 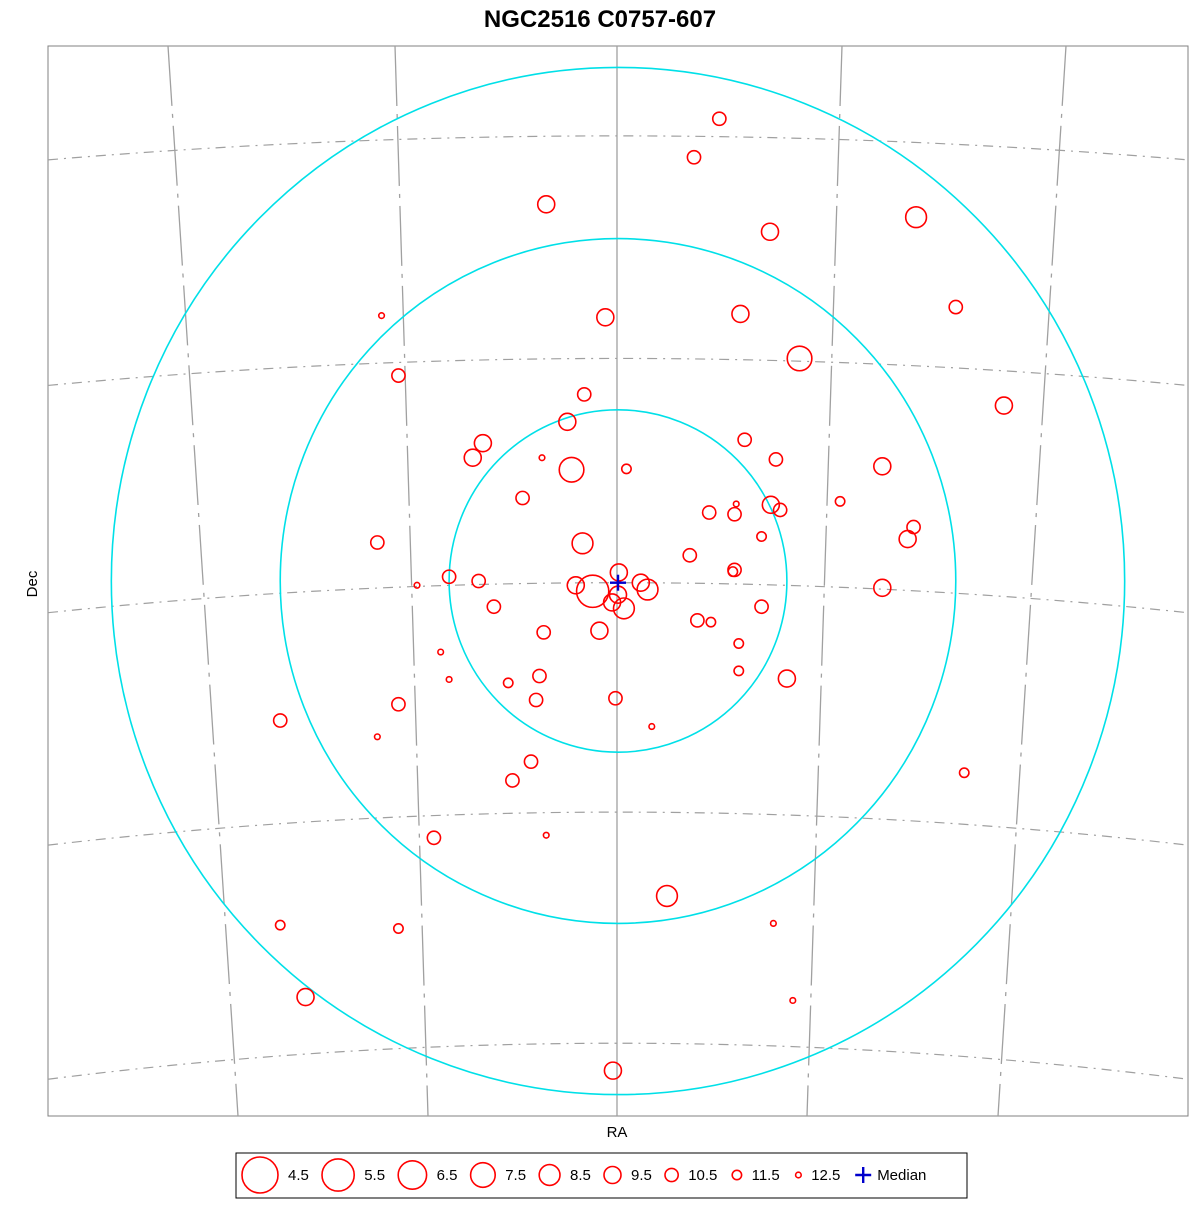 I want to click on median-marker, so click(x=618, y=582).